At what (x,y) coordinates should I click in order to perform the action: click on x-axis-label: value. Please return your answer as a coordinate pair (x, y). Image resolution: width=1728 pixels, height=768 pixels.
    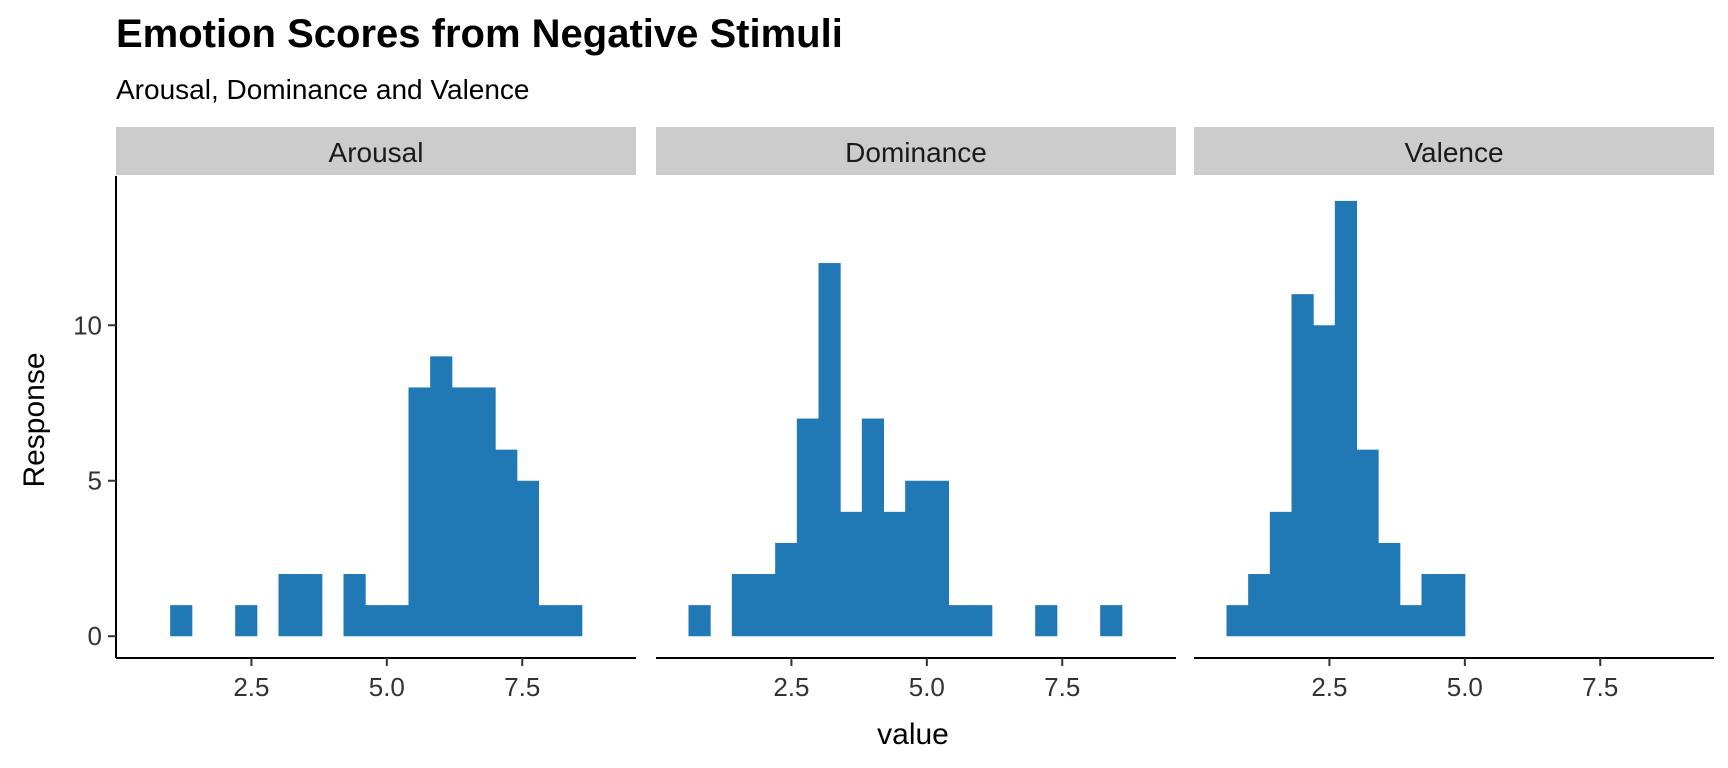
    Looking at the image, I should click on (913, 734).